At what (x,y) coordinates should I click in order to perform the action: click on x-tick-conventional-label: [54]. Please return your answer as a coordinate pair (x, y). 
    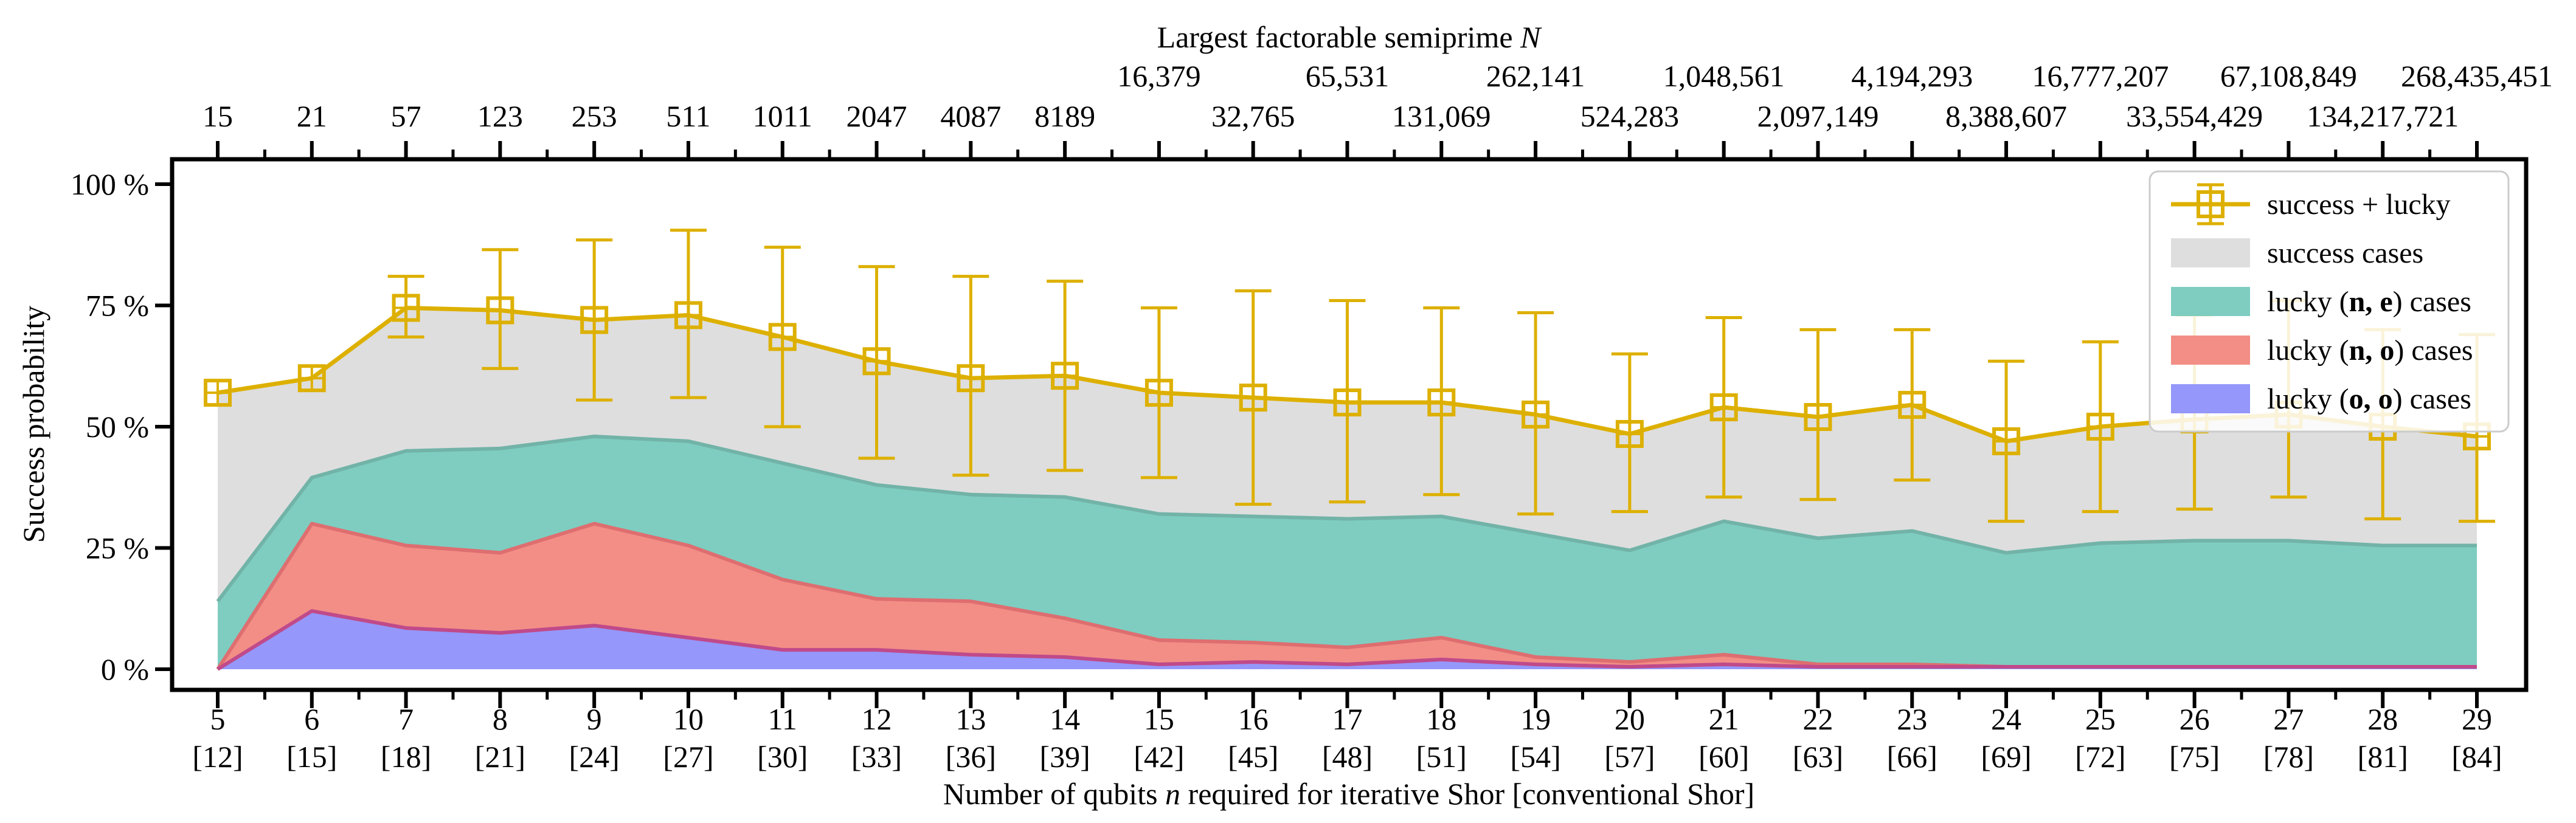
    Looking at the image, I should click on (1535, 757).